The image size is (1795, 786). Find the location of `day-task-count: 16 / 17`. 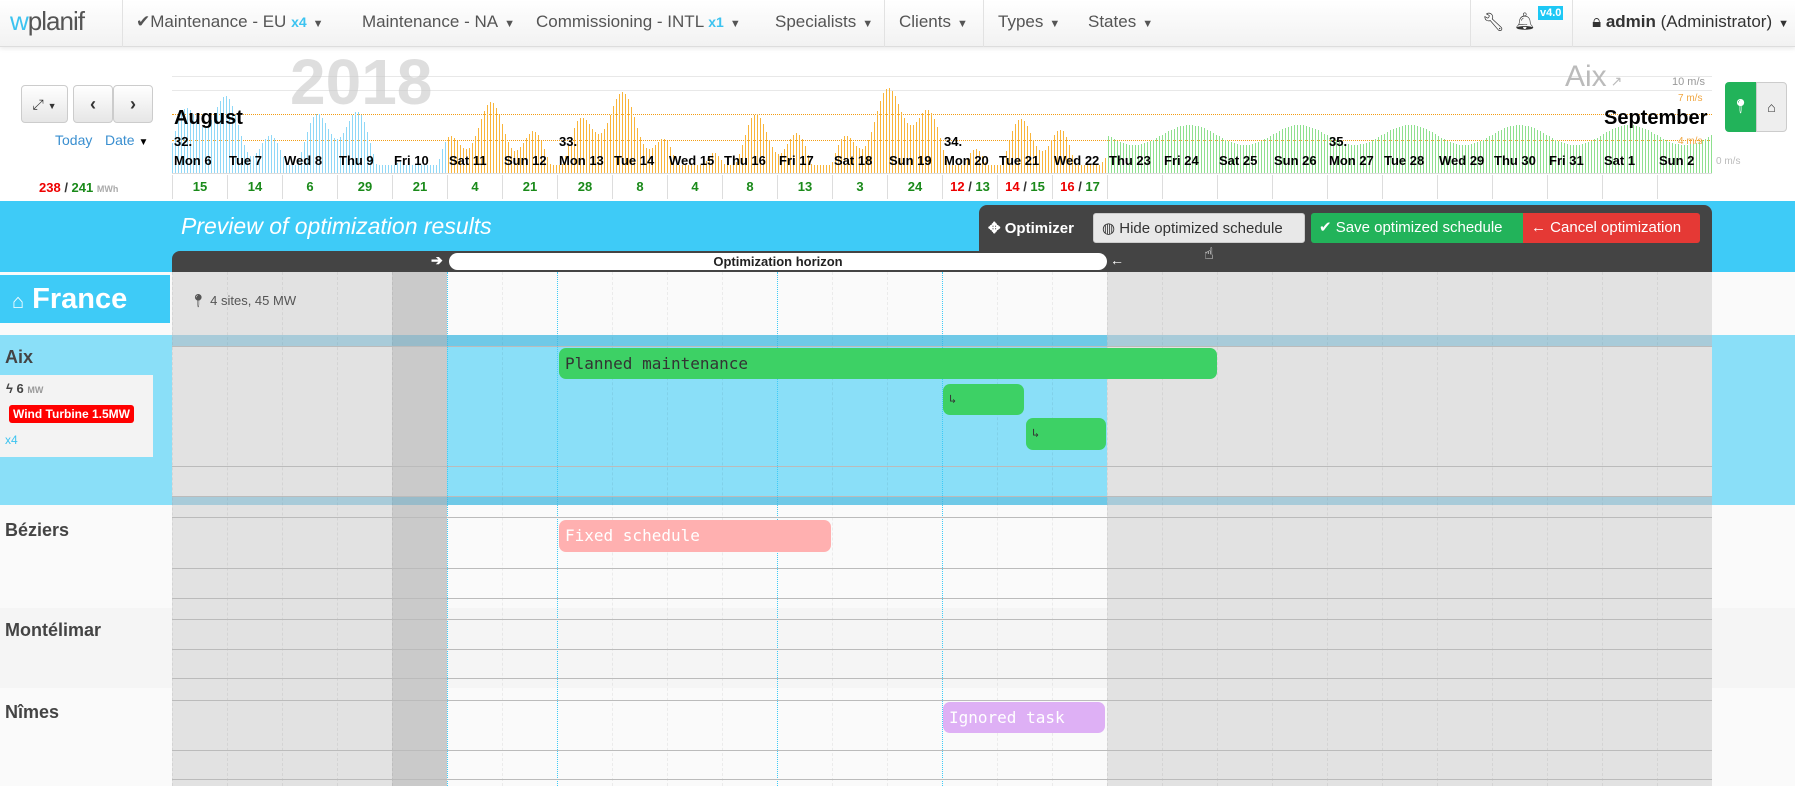

day-task-count: 16 / 17 is located at coordinates (1079, 187).